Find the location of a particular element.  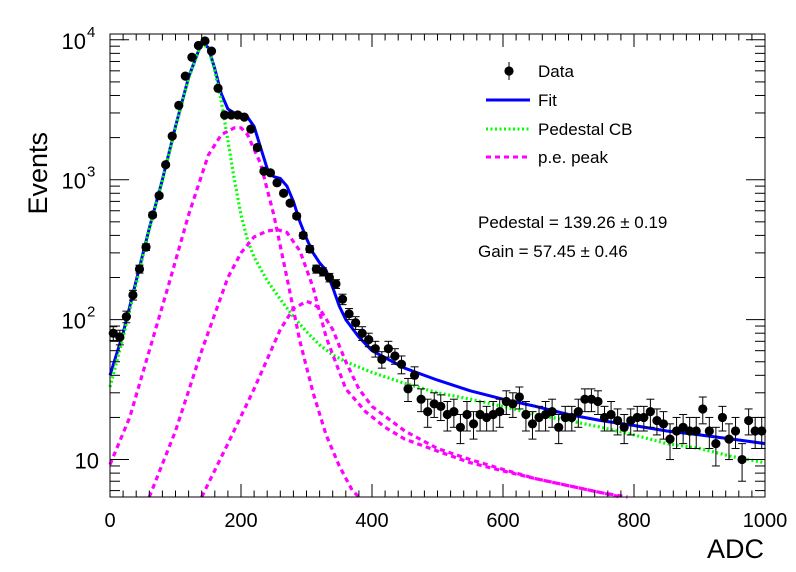

x-axis-label: ADC is located at coordinates (735, 549).